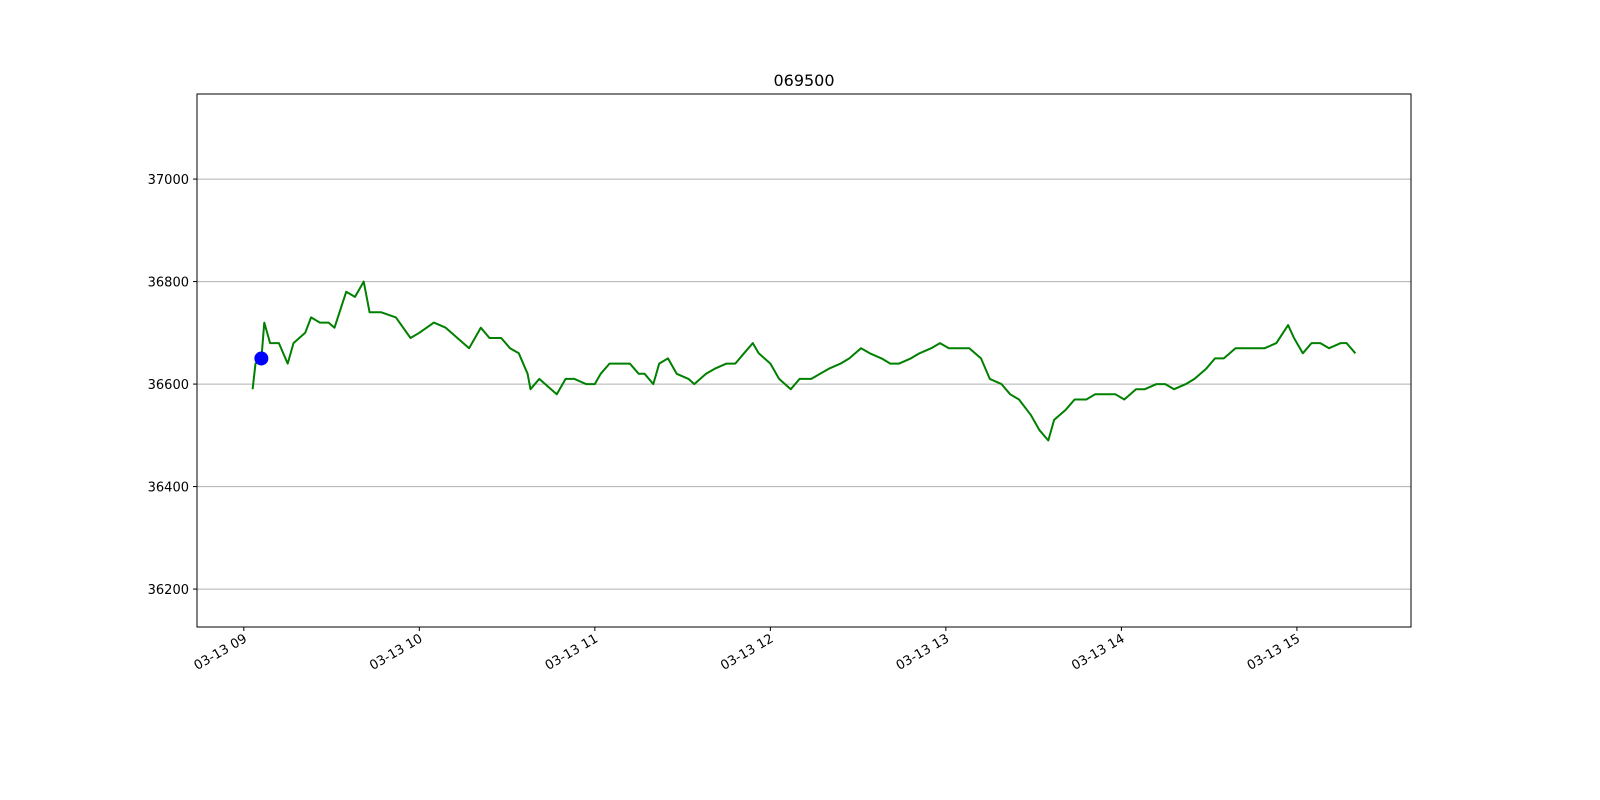  Describe the element at coordinates (803, 80) in the screenshot. I see `chart-title: 069500` at that location.